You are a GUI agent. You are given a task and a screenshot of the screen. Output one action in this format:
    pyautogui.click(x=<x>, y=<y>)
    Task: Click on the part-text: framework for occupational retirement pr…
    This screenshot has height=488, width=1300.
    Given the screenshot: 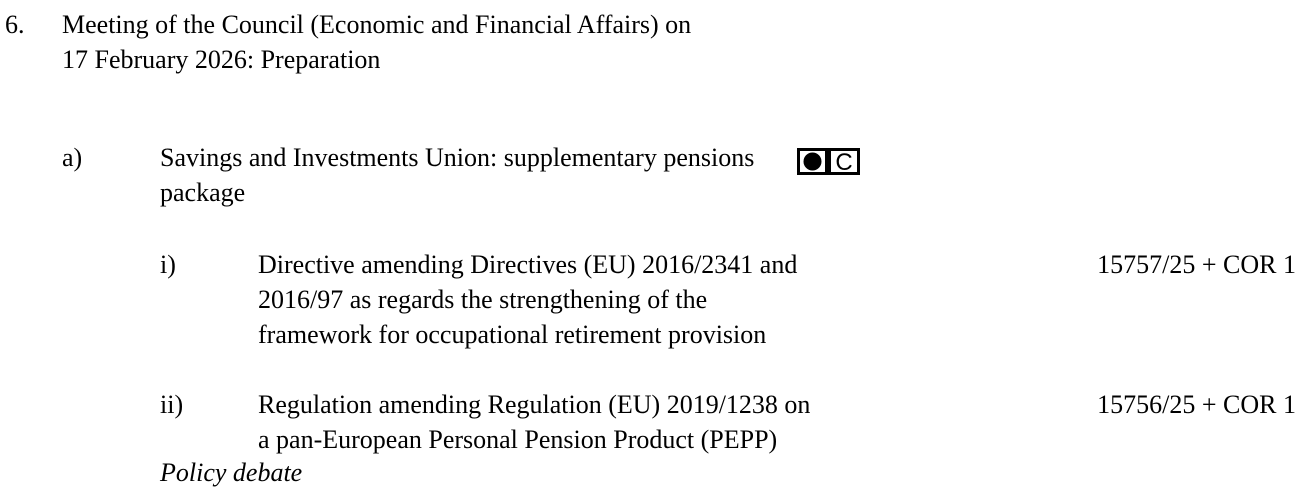 What is the action you would take?
    pyautogui.click(x=512, y=334)
    